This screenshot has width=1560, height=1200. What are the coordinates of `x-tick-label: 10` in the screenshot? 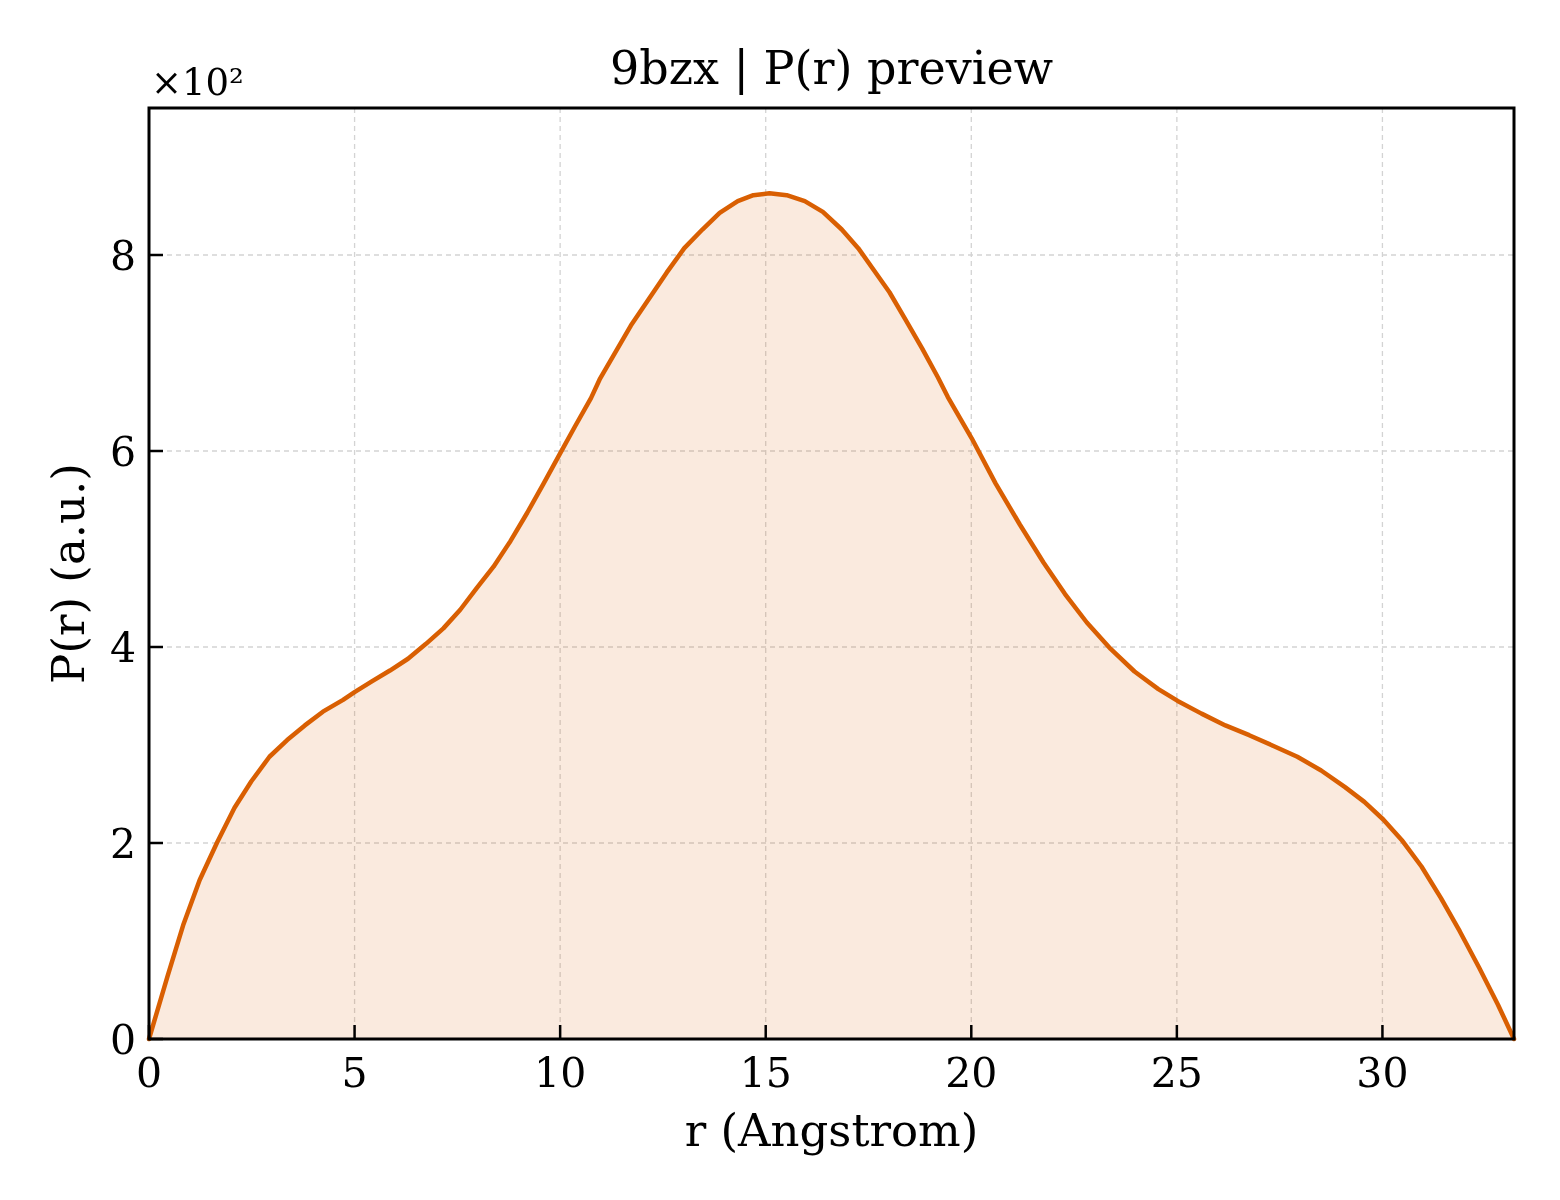 It's located at (560, 1073).